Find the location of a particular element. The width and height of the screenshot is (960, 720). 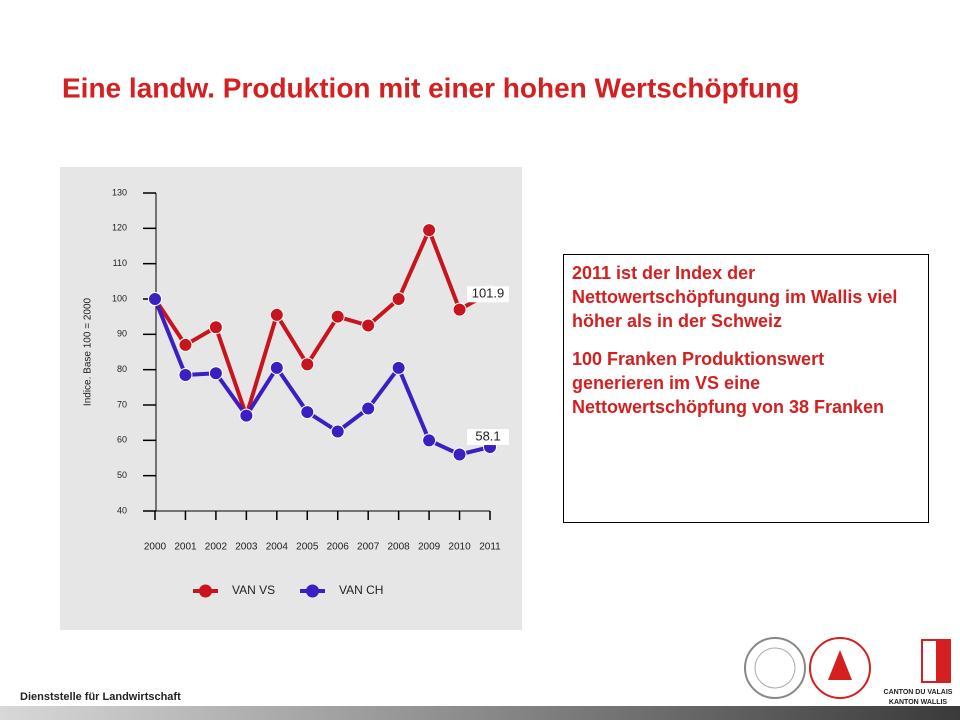

x-tick-label: 2006 is located at coordinates (338, 547).